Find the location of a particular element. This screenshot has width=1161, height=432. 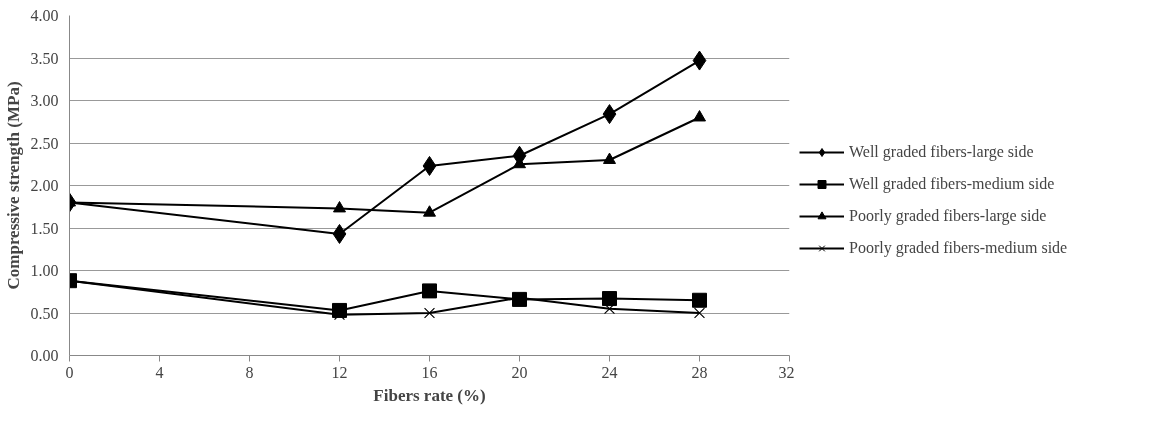

x-tick-label: 12 is located at coordinates (339, 372).